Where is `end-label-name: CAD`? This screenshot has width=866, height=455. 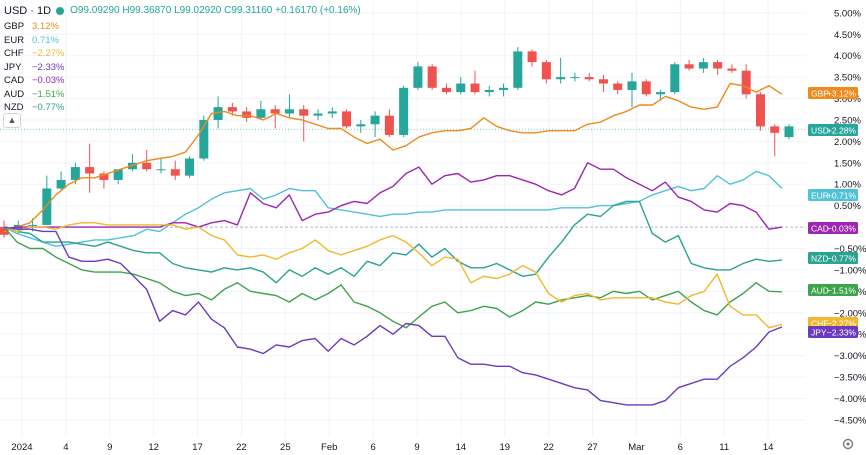 end-label-name: CAD is located at coordinates (820, 229).